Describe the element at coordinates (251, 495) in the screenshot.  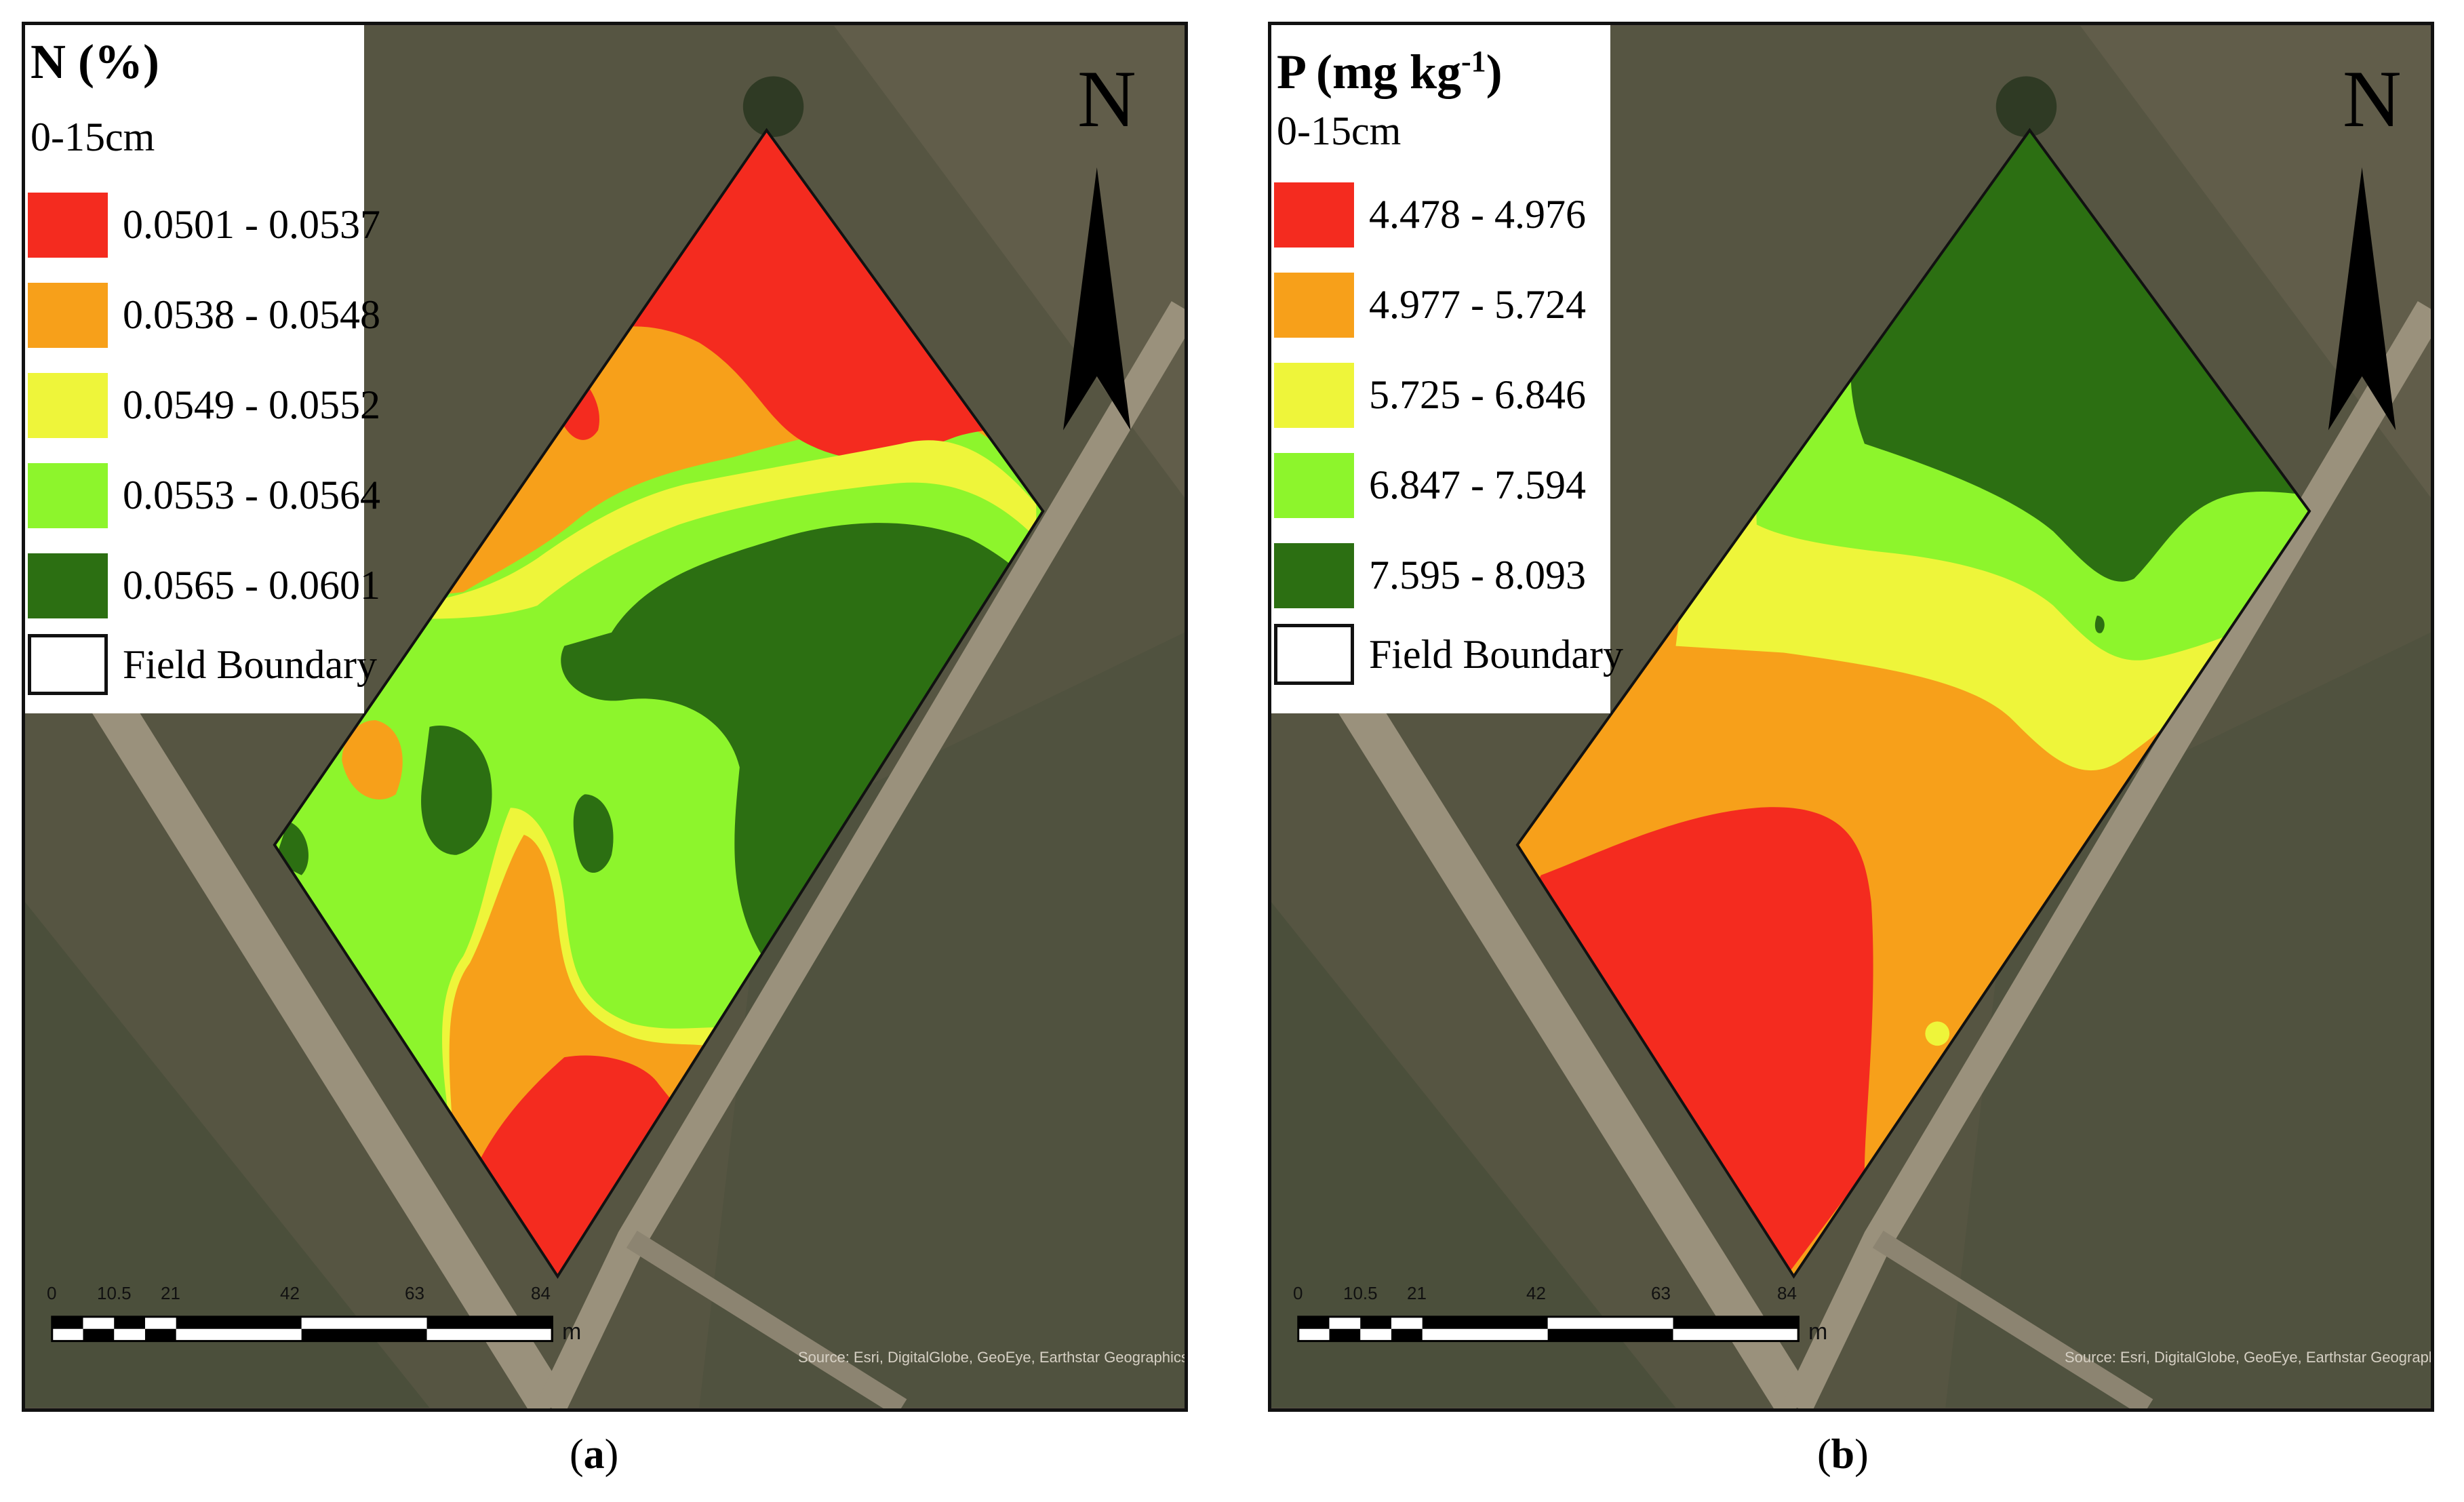
I see `legend-item-label: 0.0553 - 0.0564` at that location.